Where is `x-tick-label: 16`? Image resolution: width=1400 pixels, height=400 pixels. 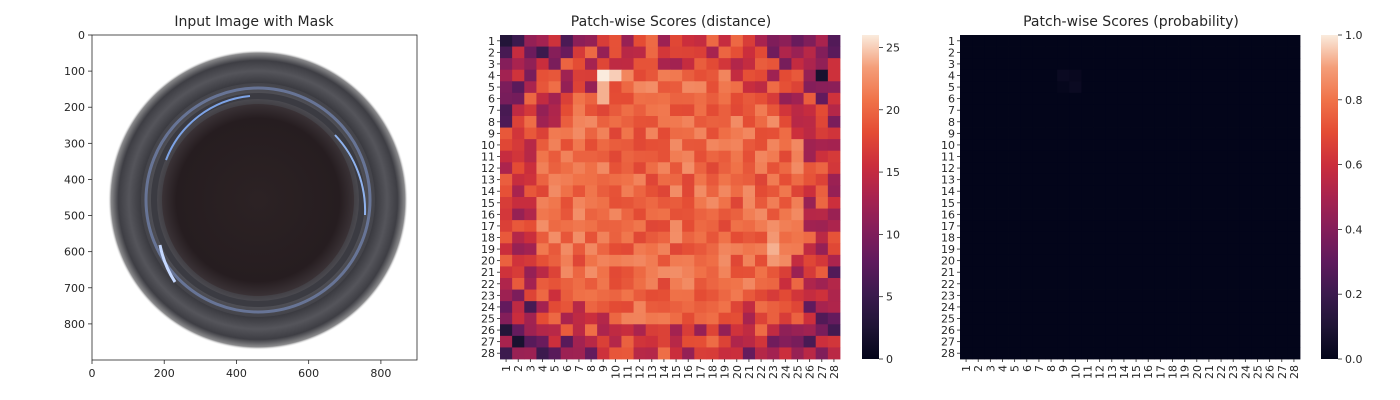
x-tick-label: 16 is located at coordinates (1148, 372).